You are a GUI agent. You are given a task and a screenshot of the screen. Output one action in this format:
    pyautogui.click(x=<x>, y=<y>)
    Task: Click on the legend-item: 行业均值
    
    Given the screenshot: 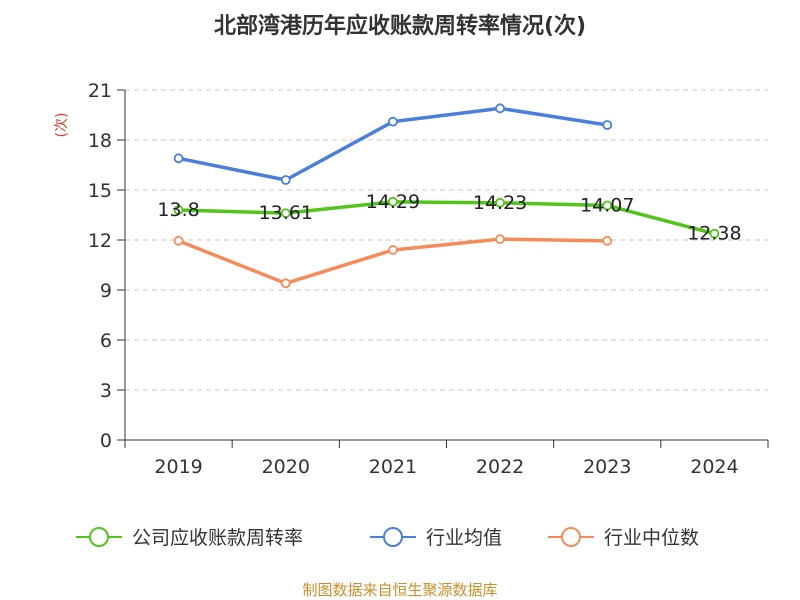 What is the action you would take?
    pyautogui.click(x=436, y=538)
    